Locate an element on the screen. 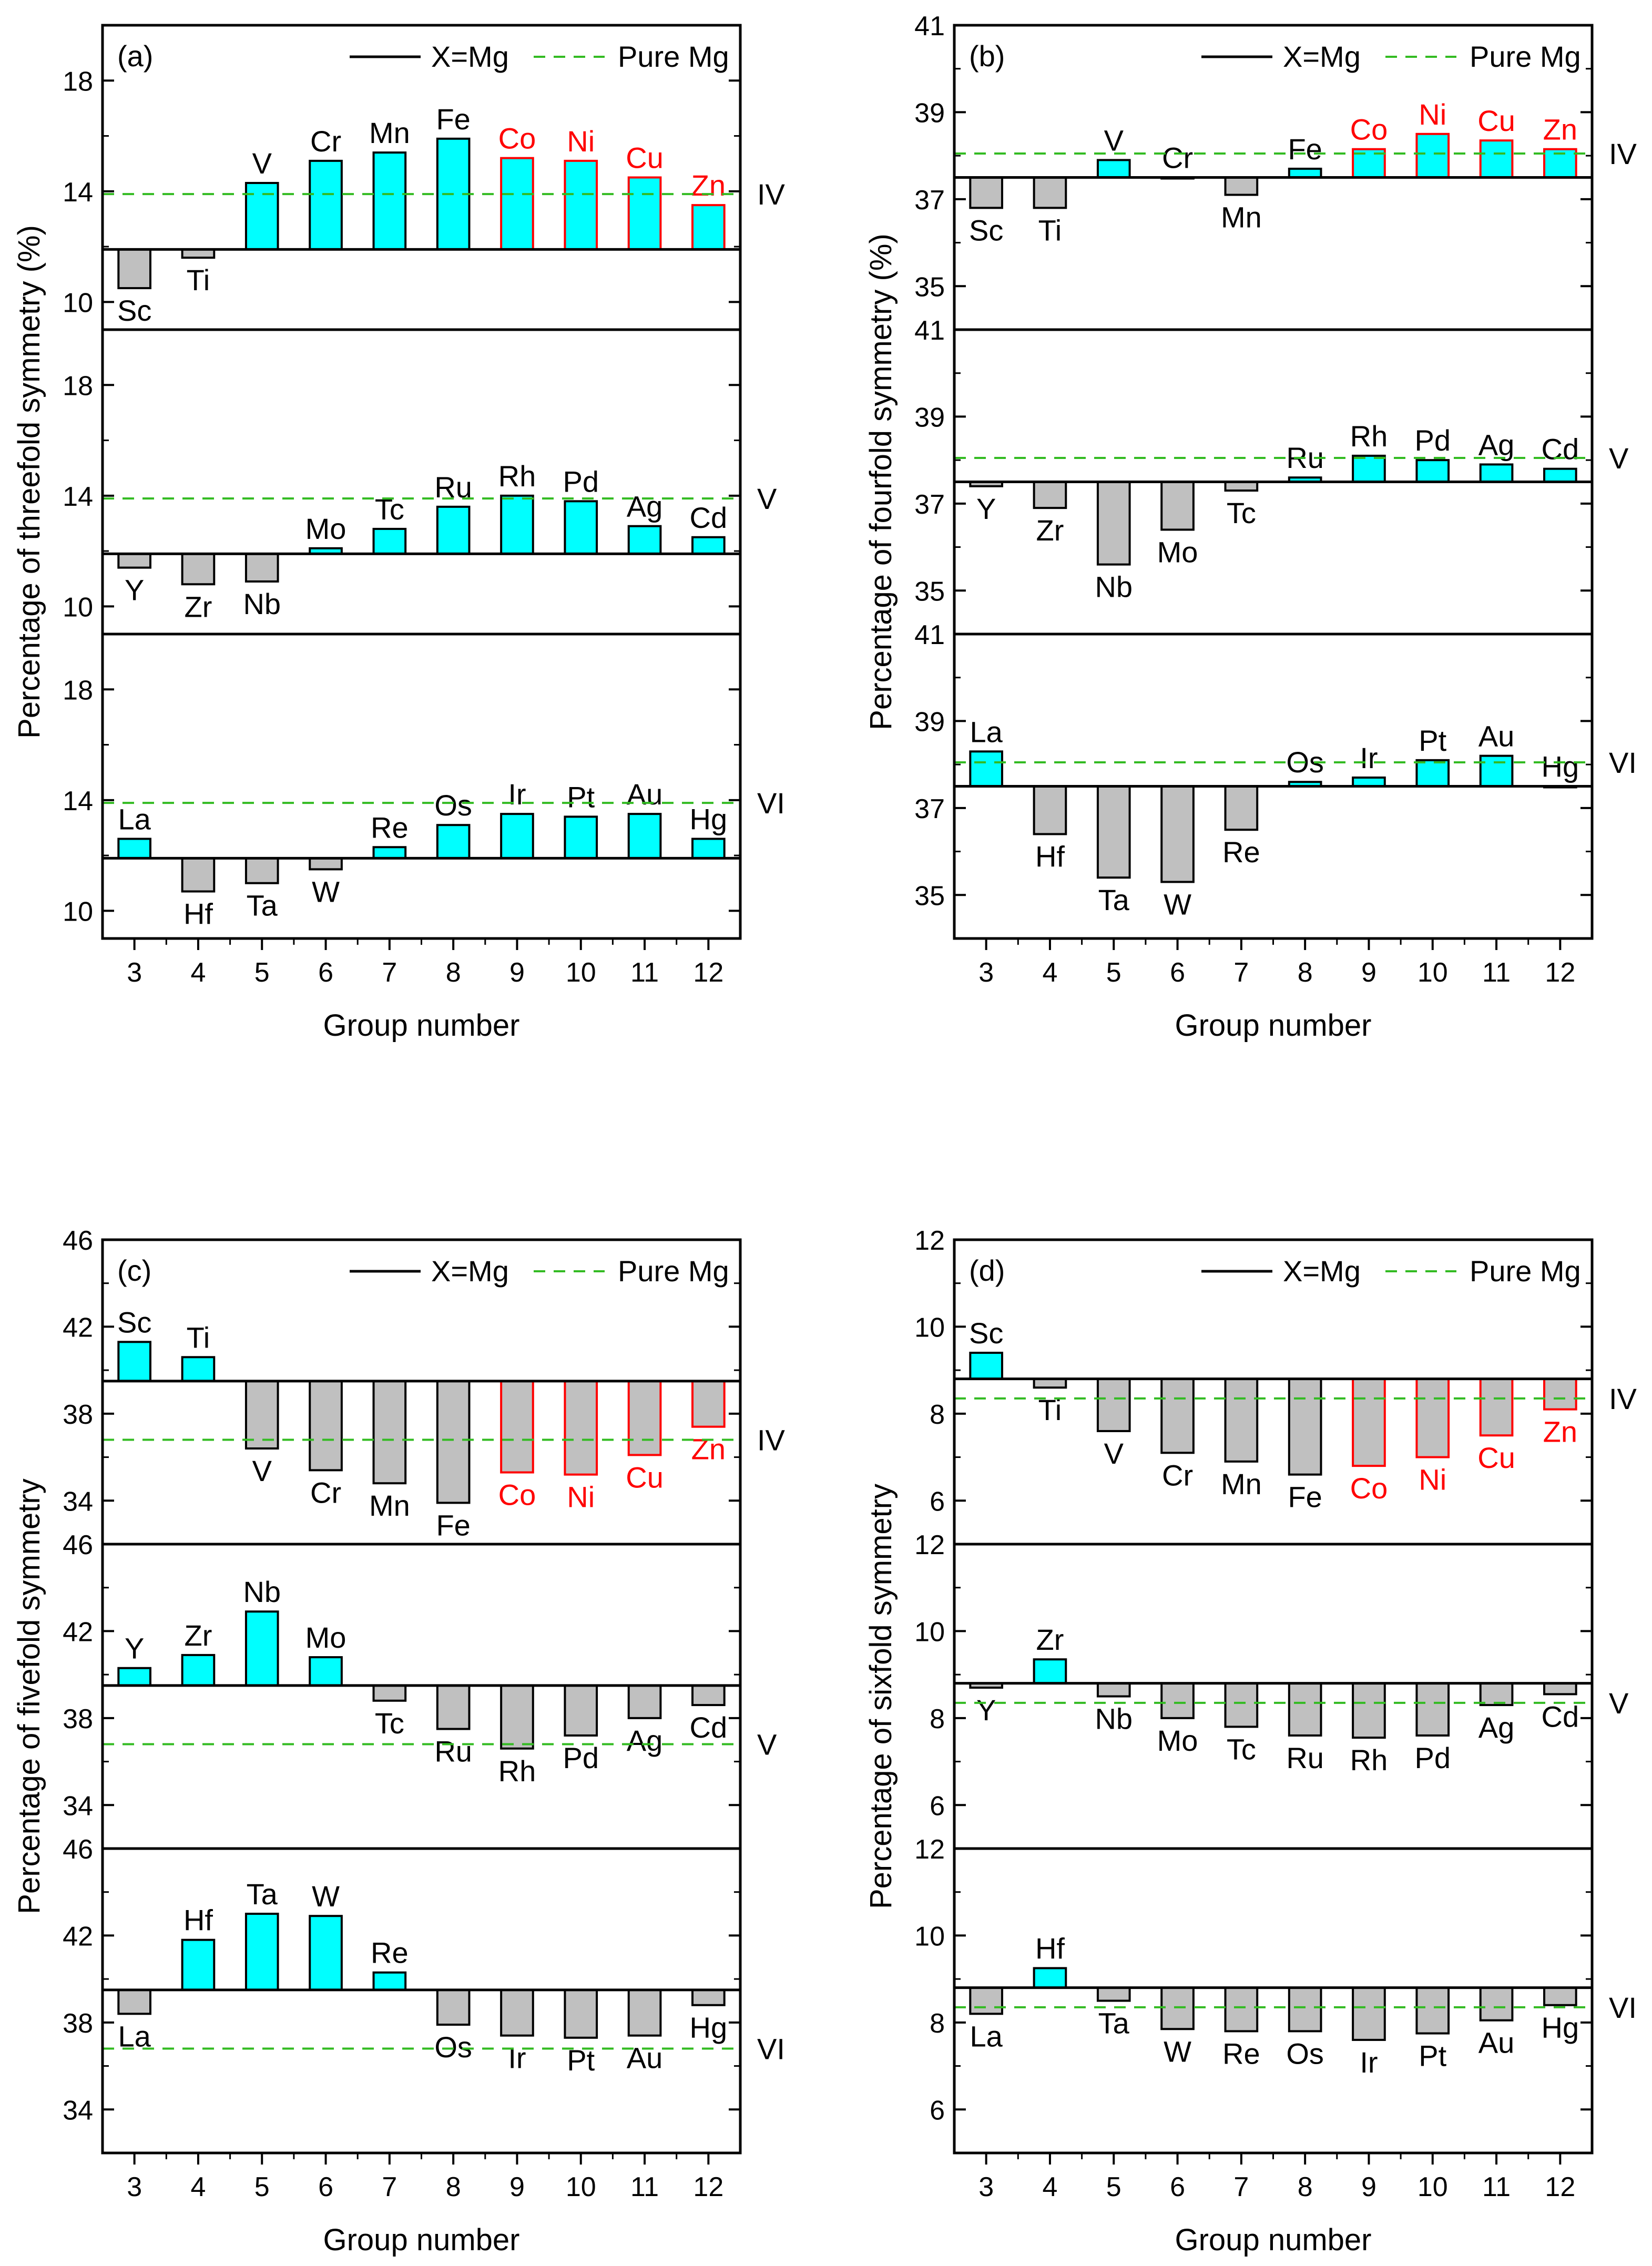  element-label-Hf: Hf is located at coordinates (198, 914).